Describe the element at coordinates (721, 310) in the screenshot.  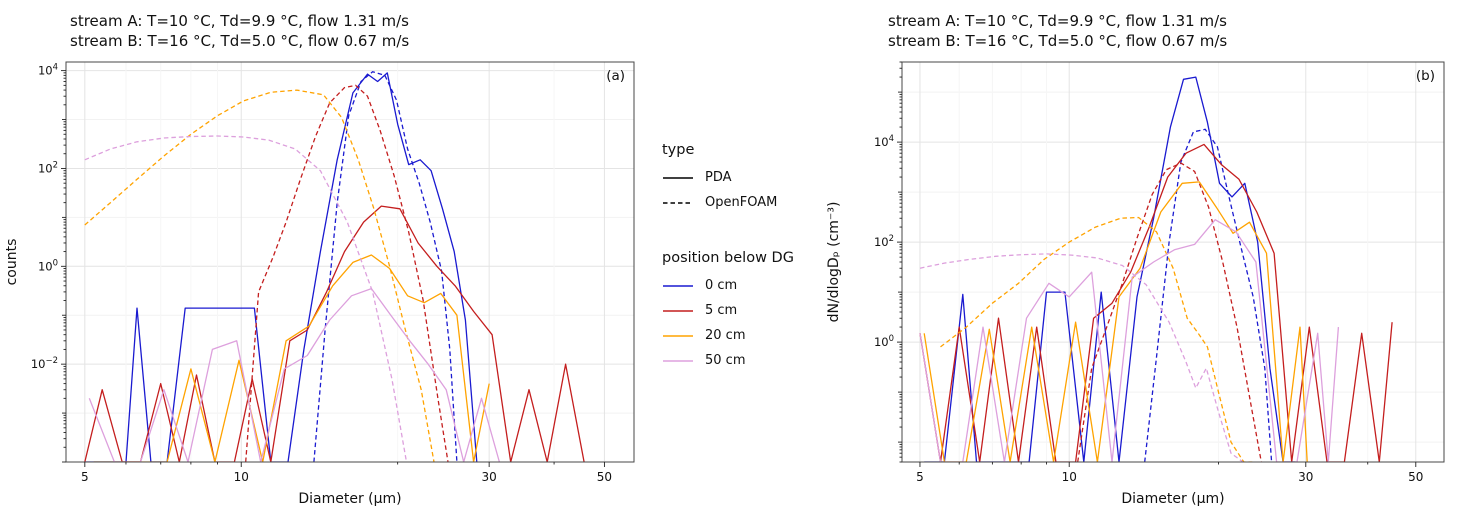
I see `legend-item-5cm-label: 5 cm` at that location.